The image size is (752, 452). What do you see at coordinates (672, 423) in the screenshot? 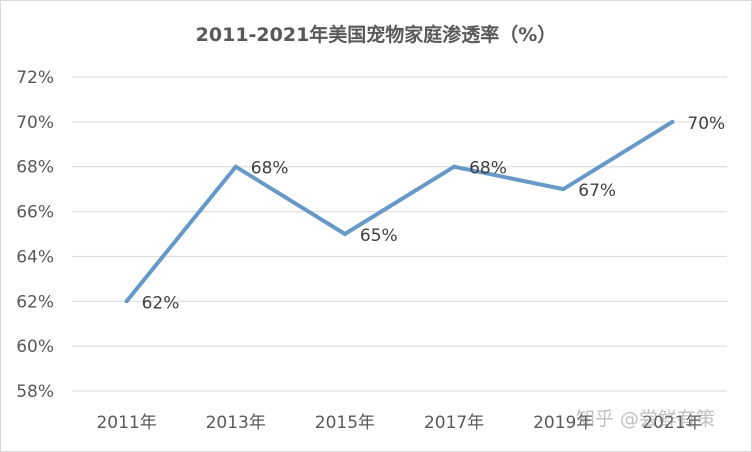
I see `x-tick-label: 2021年` at bounding box center [672, 423].